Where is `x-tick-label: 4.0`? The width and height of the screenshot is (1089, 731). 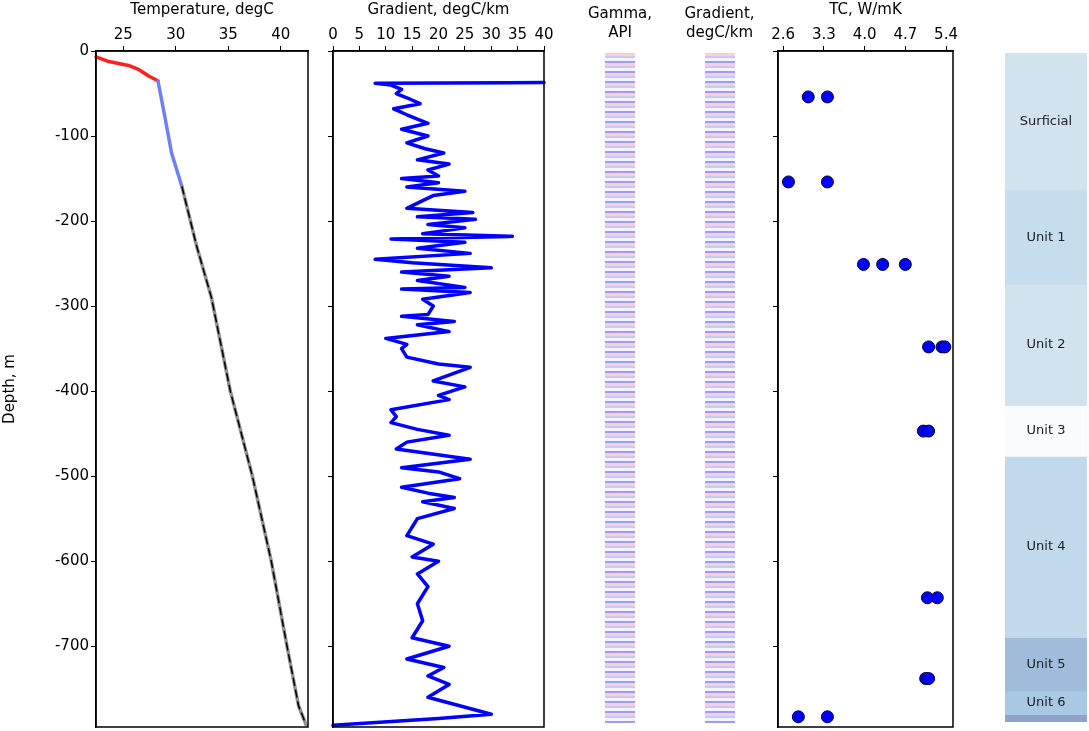 x-tick-label: 4.0 is located at coordinates (864, 33).